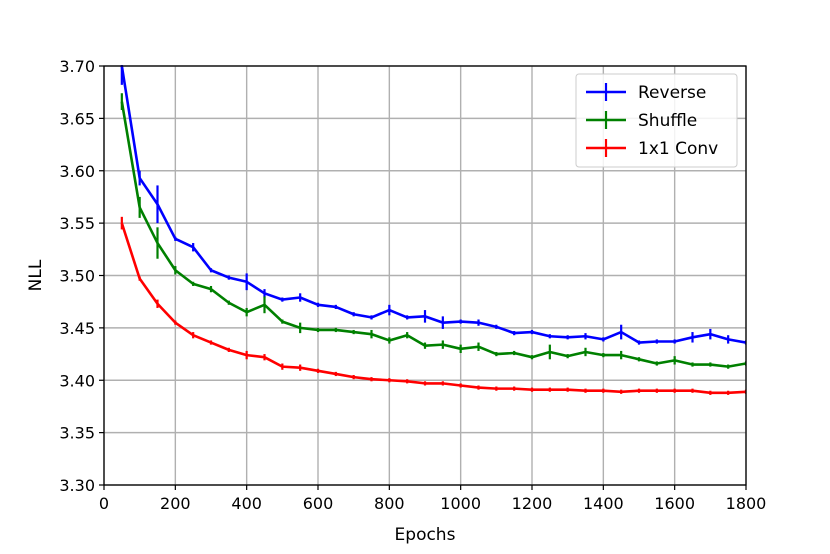 Image resolution: width=830 pixels, height=554 pixels. I want to click on y-tick-label: 3.65, so click(77, 118).